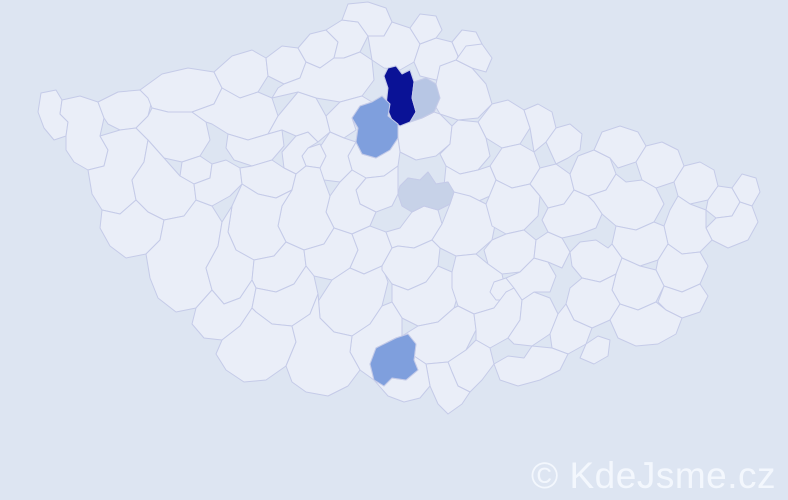 Image resolution: width=788 pixels, height=500 pixels. Describe the element at coordinates (474, 58) in the screenshot. I see `district-border-sliver-northeast` at that location.